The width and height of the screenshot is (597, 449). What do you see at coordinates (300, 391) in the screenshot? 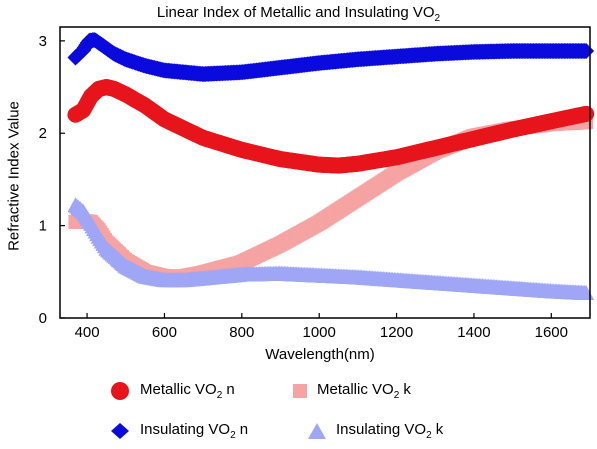
I see `legend-marker-square` at bounding box center [300, 391].